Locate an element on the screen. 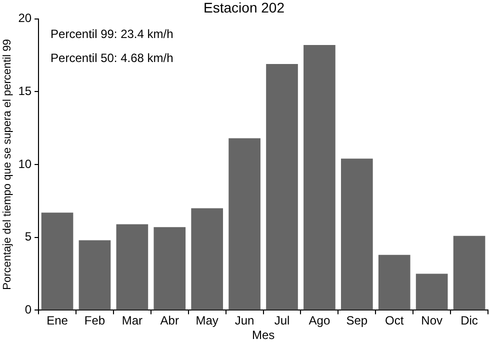 This screenshot has height=343, width=490. annotation: Percentil 50: 4.68 km/h is located at coordinates (112, 58).